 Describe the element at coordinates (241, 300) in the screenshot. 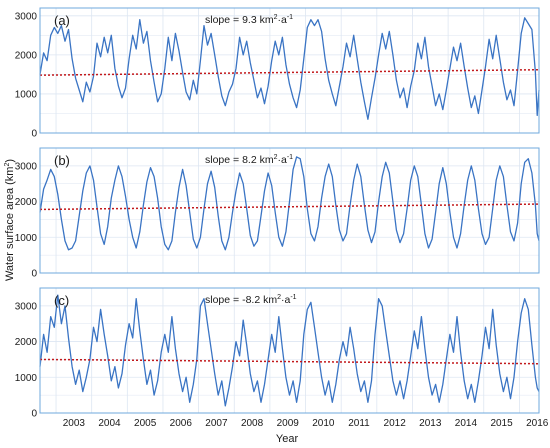

I see `slope-text: slope = -8.2 km` at that location.